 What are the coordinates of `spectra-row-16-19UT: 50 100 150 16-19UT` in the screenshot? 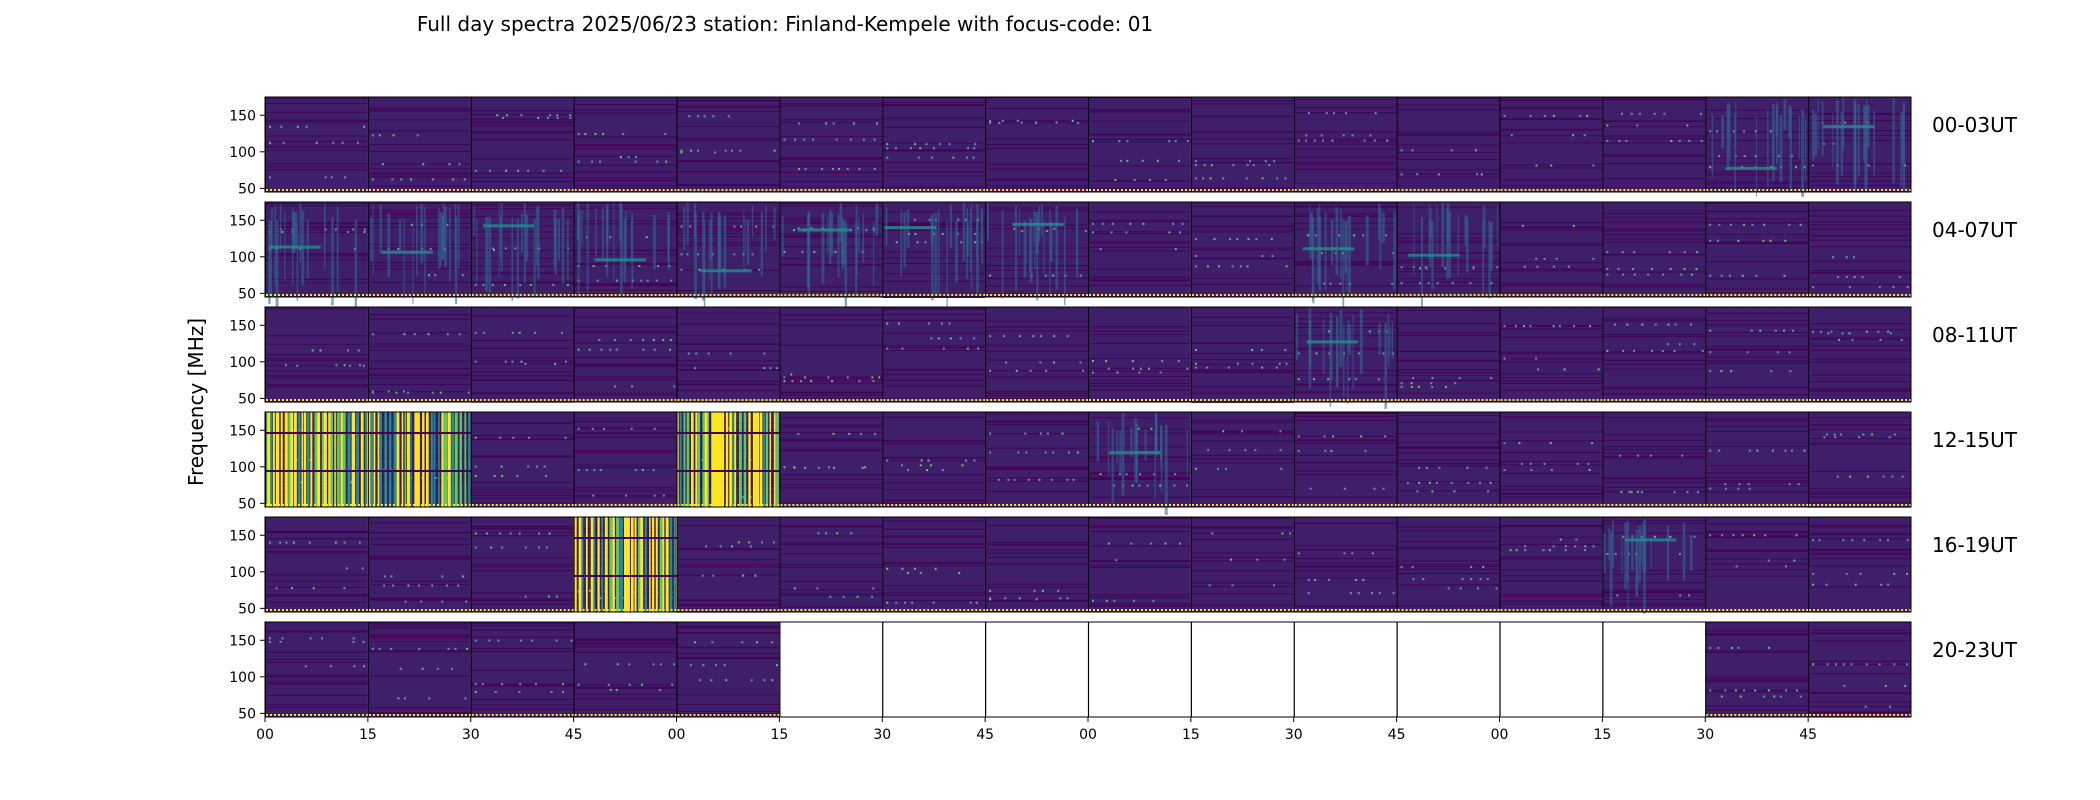 It's located at (1123, 566).